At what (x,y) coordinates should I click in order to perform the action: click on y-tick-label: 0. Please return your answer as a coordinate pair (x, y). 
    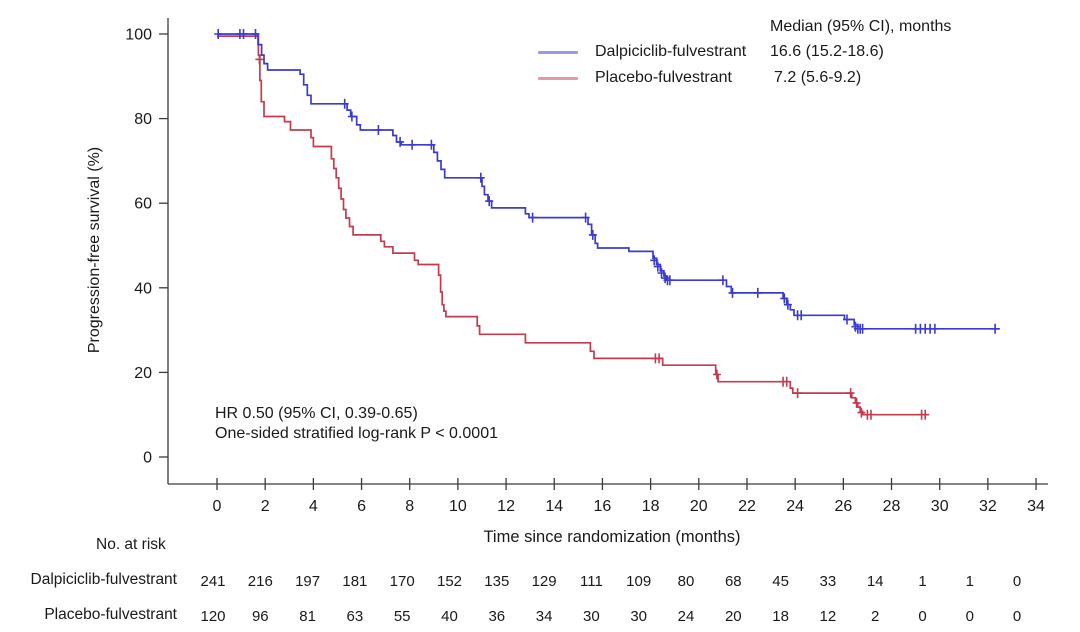
    Looking at the image, I should click on (147, 458).